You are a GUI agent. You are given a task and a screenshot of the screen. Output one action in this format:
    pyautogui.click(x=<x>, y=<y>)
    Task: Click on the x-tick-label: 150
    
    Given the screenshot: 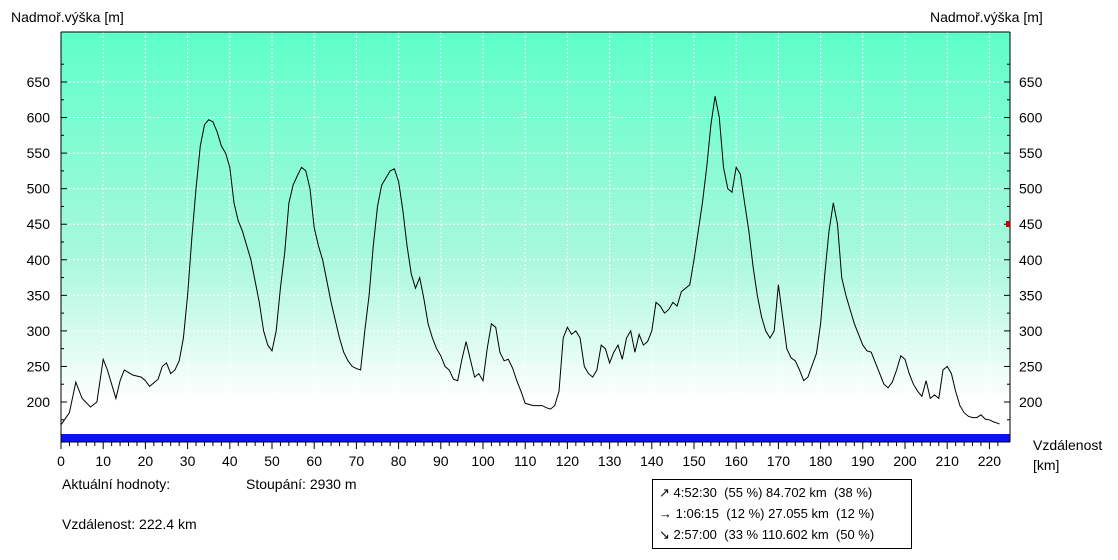 What is the action you would take?
    pyautogui.click(x=694, y=461)
    